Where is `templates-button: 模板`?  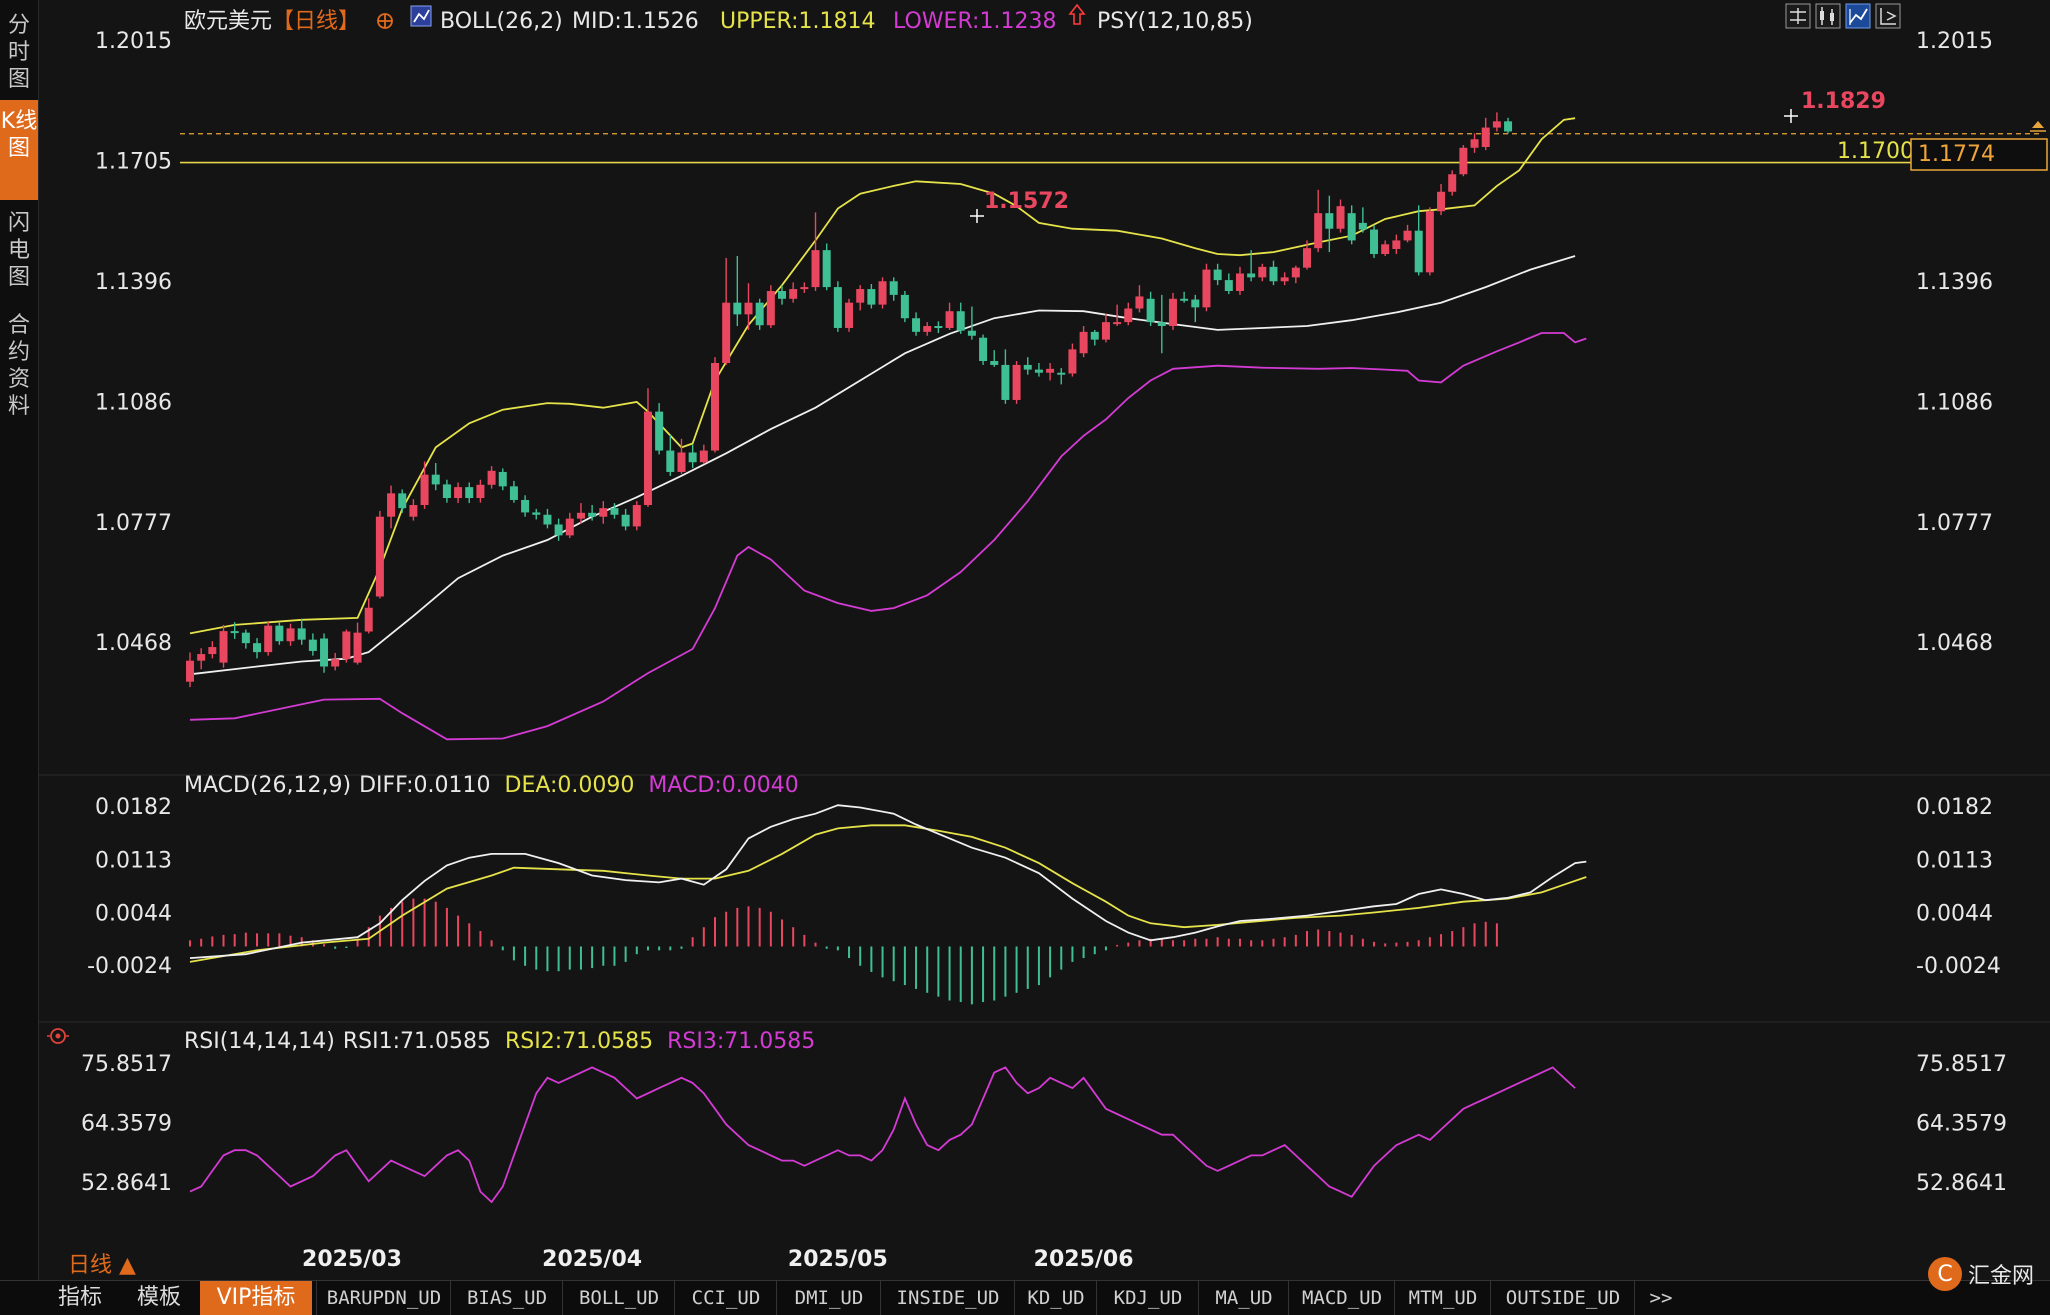
templates-button: 模板 is located at coordinates (158, 1297).